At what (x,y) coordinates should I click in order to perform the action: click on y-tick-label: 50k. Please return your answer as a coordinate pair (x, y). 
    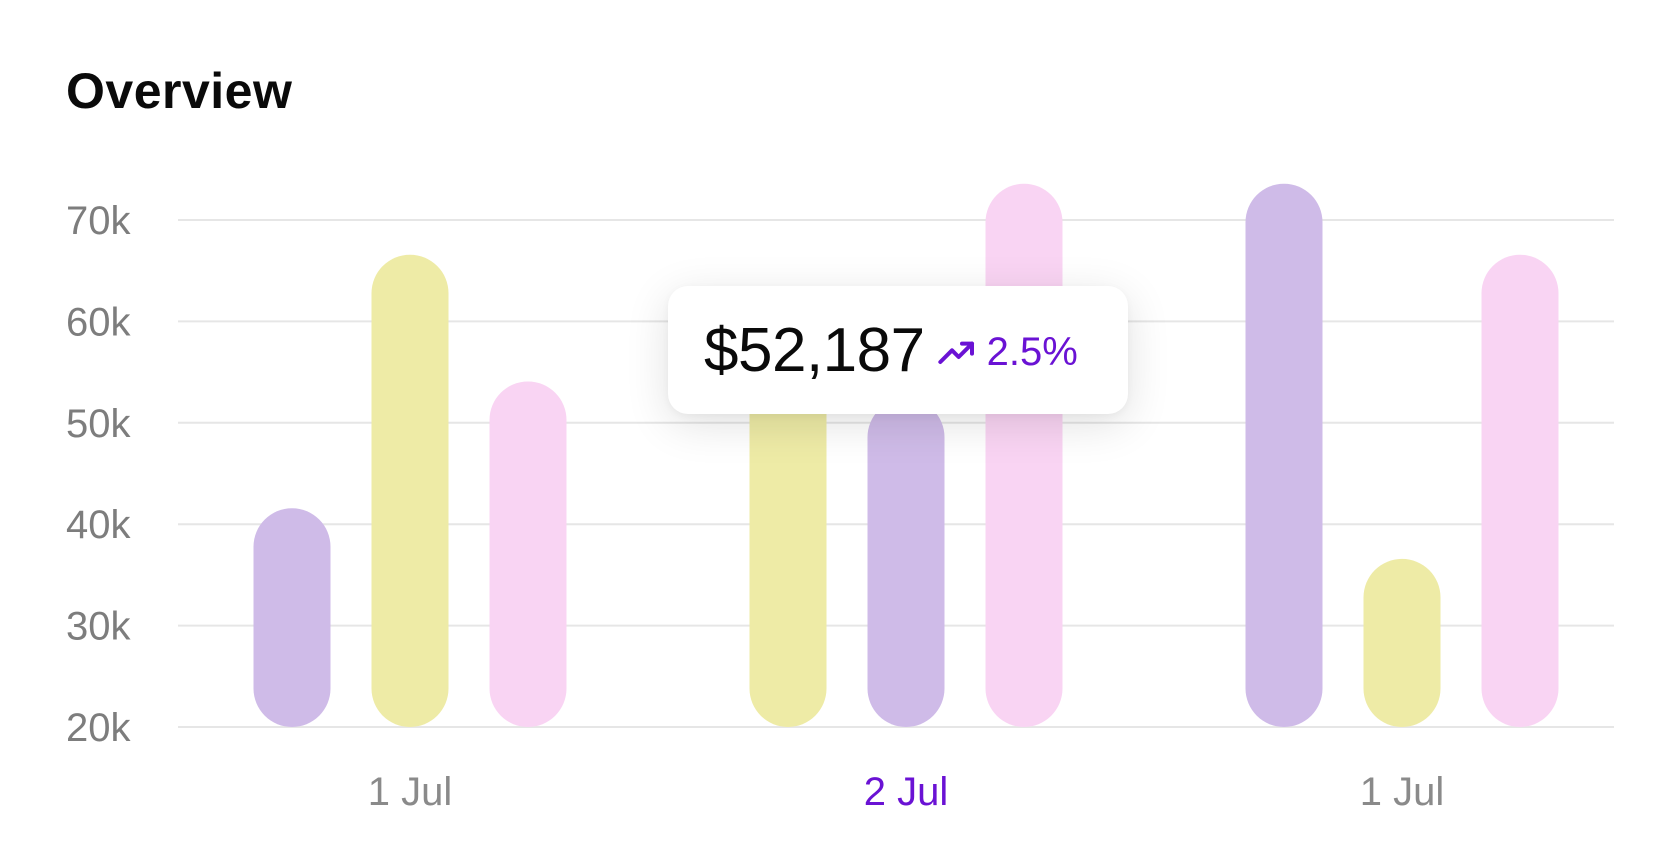
    Looking at the image, I should click on (98, 424).